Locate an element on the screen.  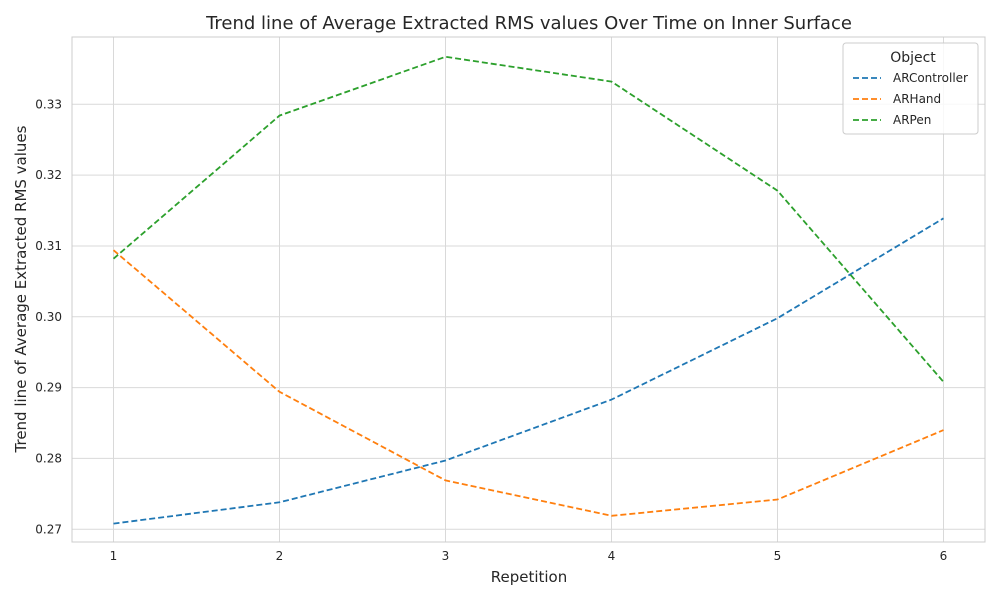
legend-box is located at coordinates (910, 88).